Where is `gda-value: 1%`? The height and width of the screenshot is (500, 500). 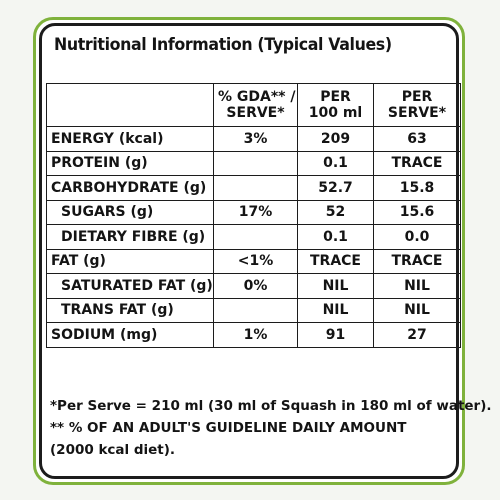
gda-value: 1% is located at coordinates (255, 335).